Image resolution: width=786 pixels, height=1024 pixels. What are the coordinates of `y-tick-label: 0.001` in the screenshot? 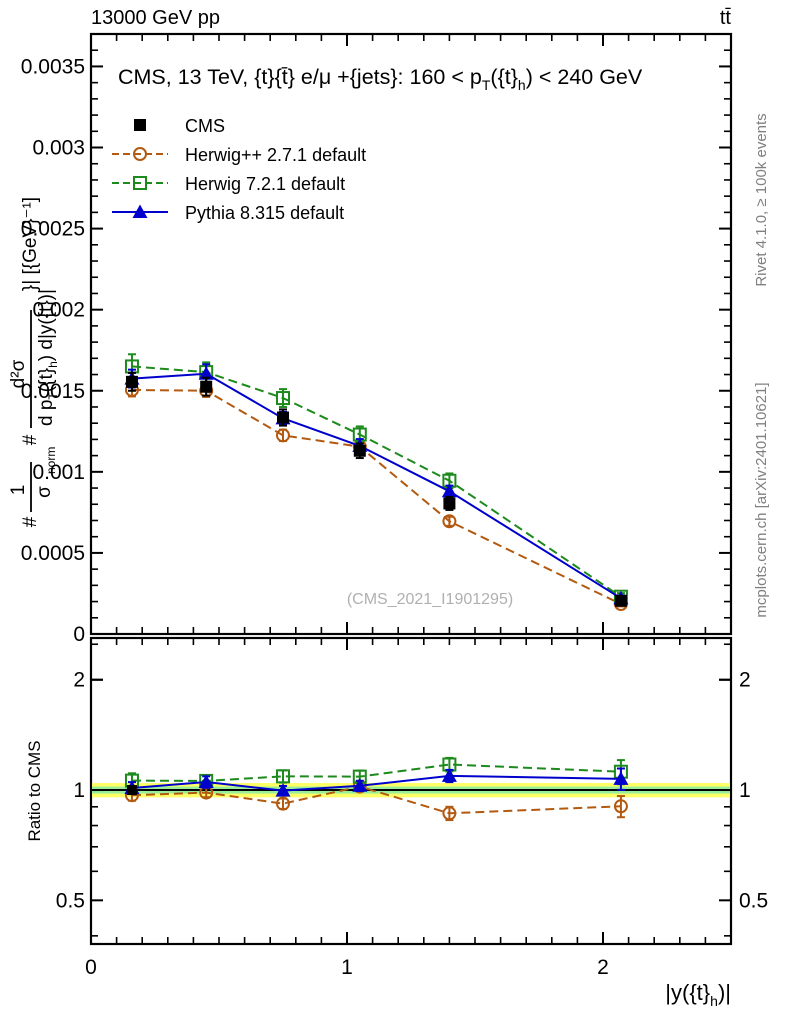 It's located at (58, 472).